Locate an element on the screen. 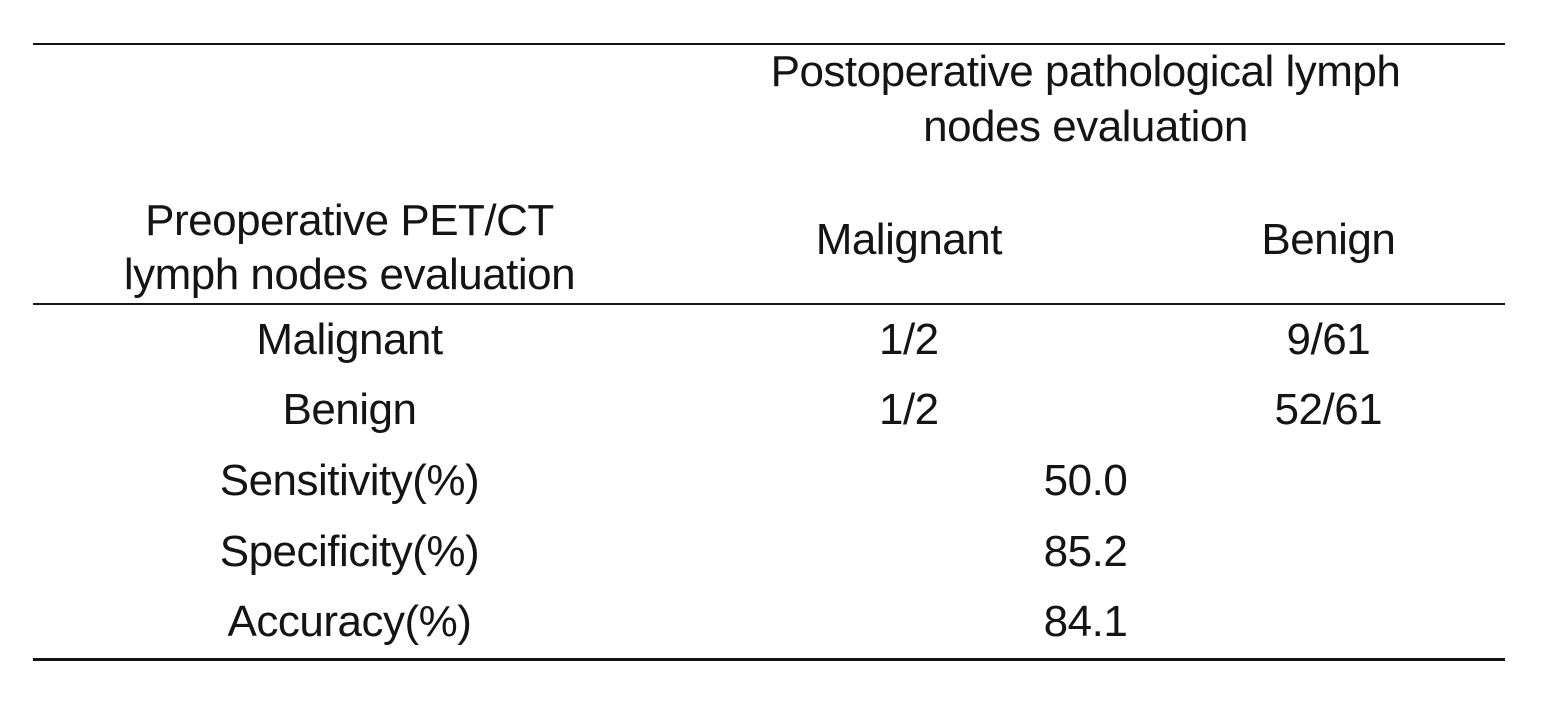  cell-accuracy-value: 84.1 is located at coordinates (1085, 622).